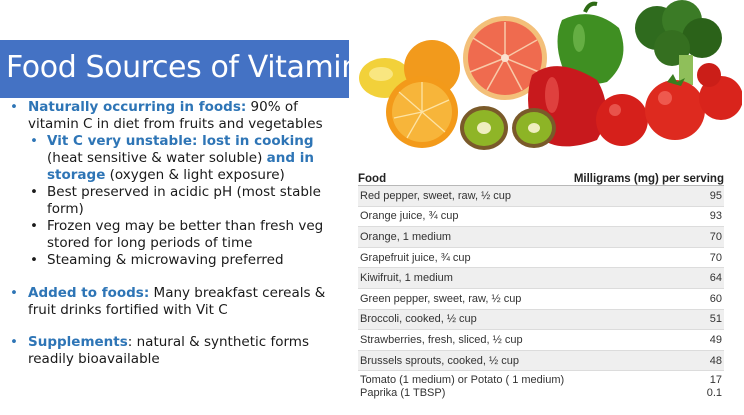 This screenshot has height=415, width=744. Describe the element at coordinates (715, 216) in the screenshot. I see `mg-cell: 93` at that location.